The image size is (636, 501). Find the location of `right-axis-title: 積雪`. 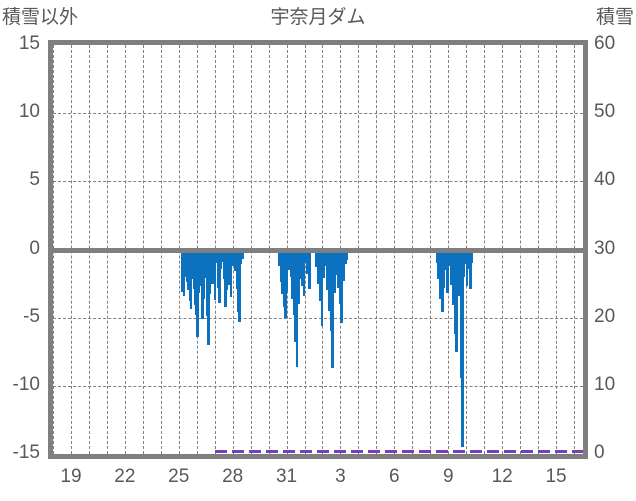

right-axis-title: 積雪 is located at coordinates (614, 17).